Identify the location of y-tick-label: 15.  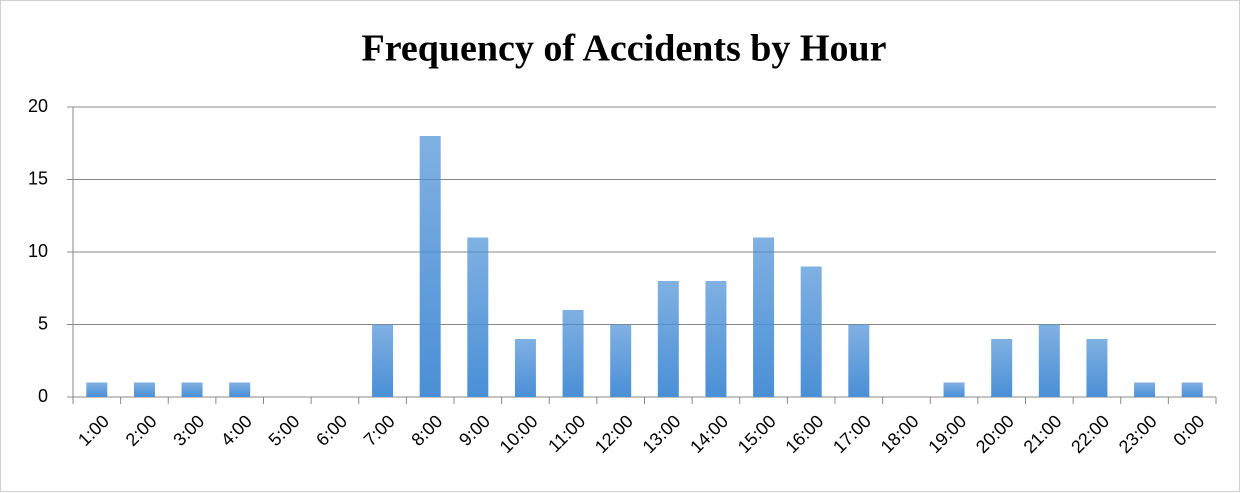
(38, 178).